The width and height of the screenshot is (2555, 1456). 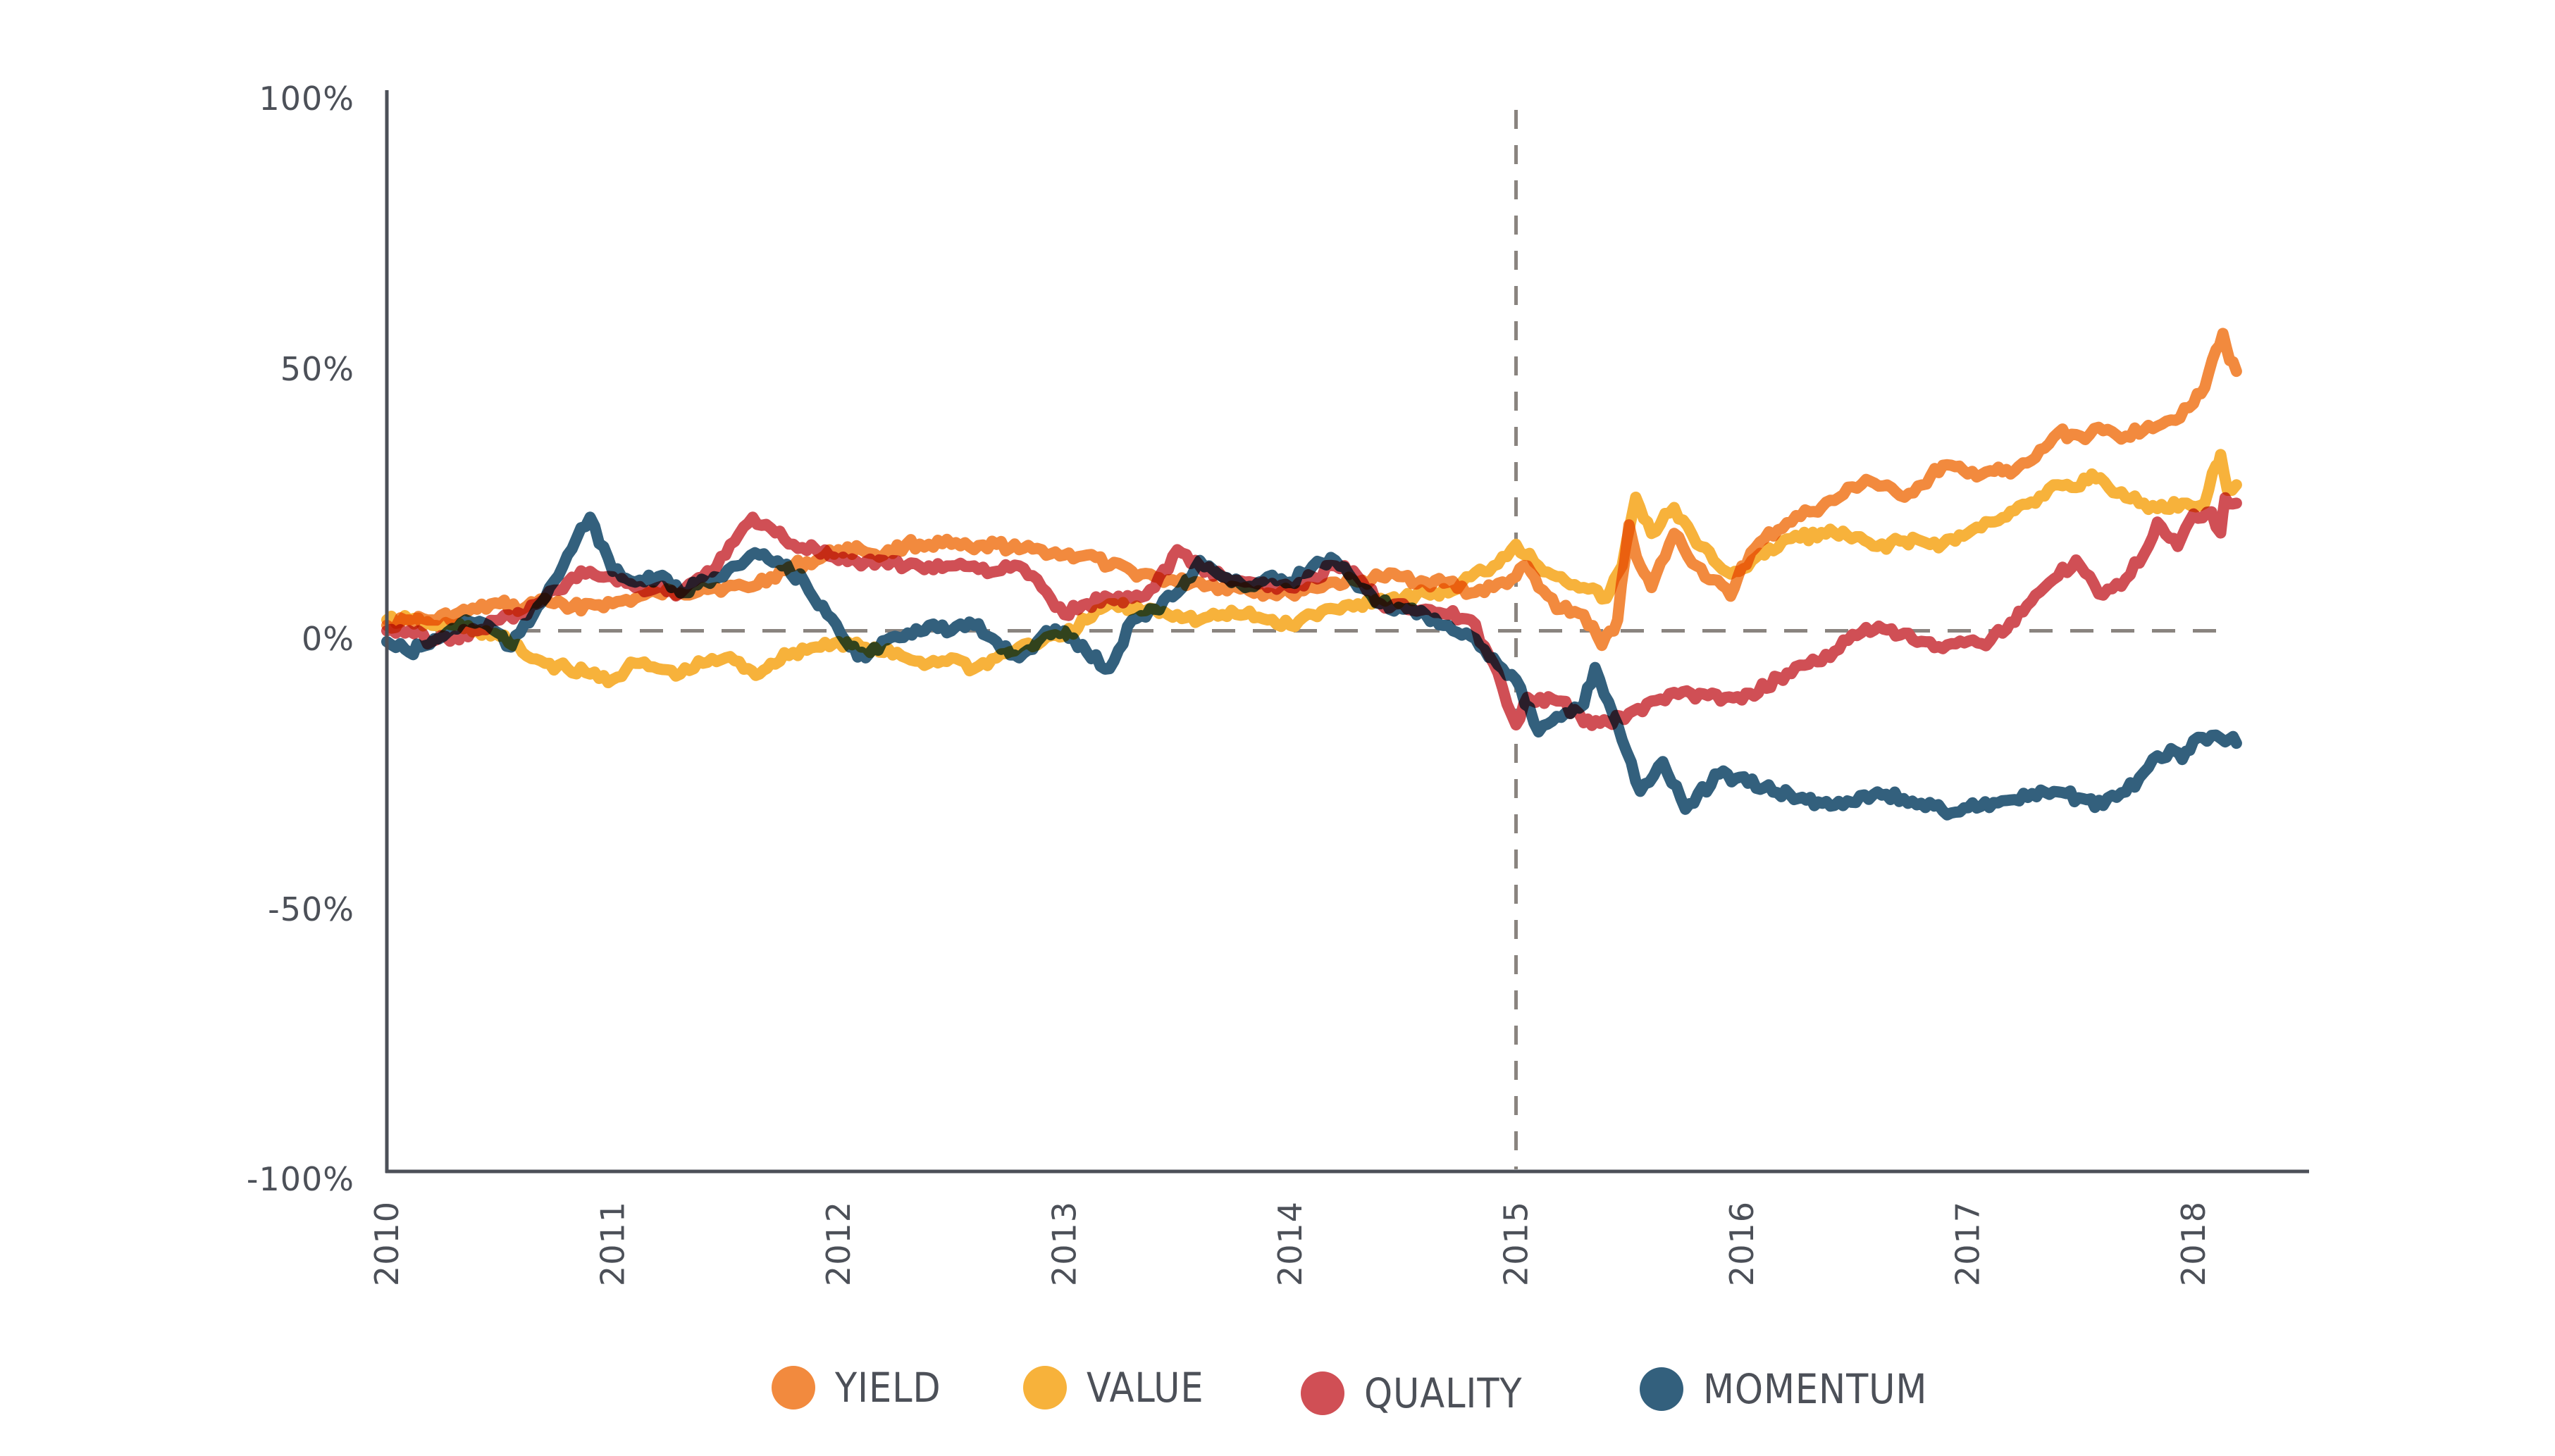 What do you see at coordinates (306, 99) in the screenshot?
I see `y-tick-label-100: 100%` at bounding box center [306, 99].